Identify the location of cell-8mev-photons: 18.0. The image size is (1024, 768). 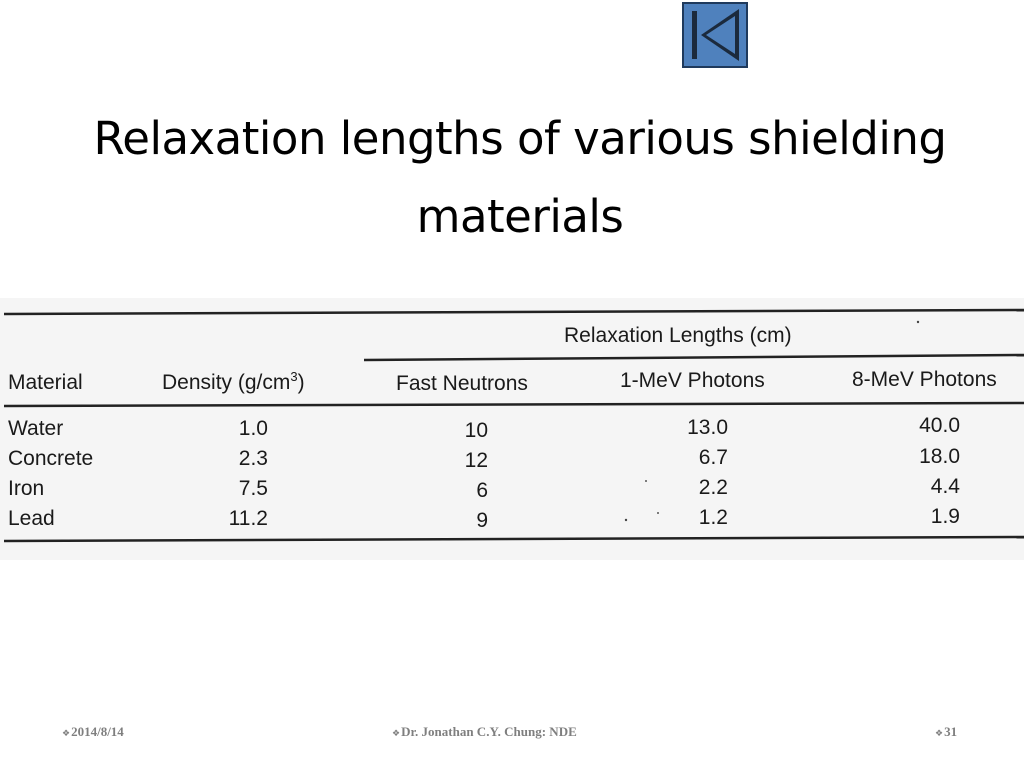
(939, 456).